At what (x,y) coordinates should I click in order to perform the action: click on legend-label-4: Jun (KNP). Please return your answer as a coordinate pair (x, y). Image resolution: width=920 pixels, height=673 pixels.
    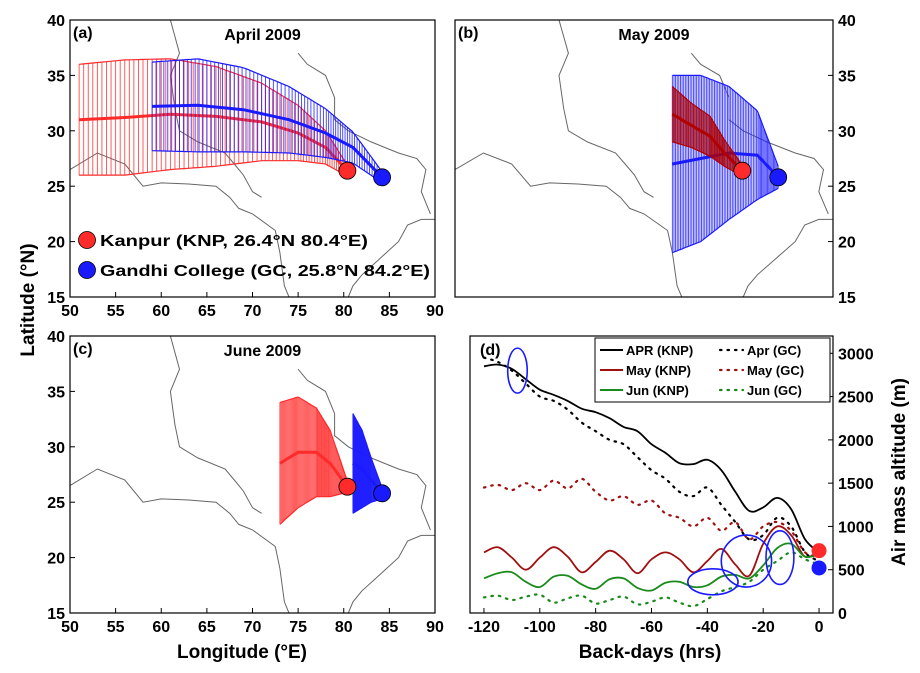
    Looking at the image, I should click on (657, 390).